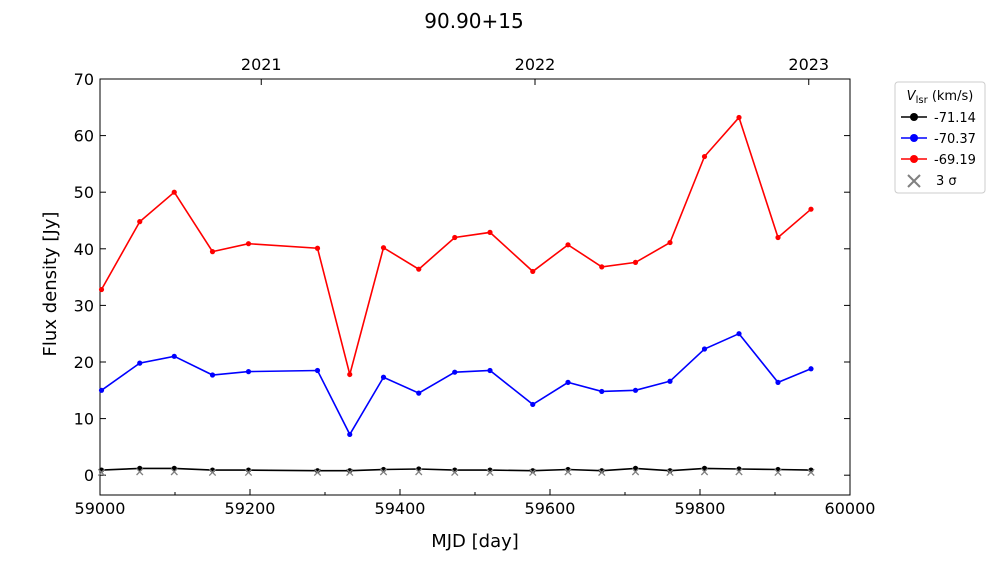 This screenshot has height=562, width=1000. I want to click on legend: Vlsr (km/s) -71.14 -70.37 -69.19 3 σ, so click(940, 137).